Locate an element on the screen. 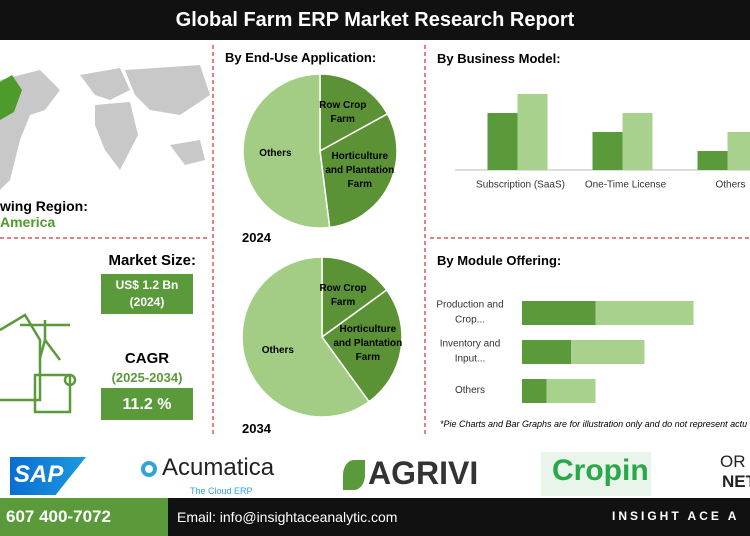 The width and height of the screenshot is (750, 536). market-size-label: Market Size: is located at coordinates (152, 260).